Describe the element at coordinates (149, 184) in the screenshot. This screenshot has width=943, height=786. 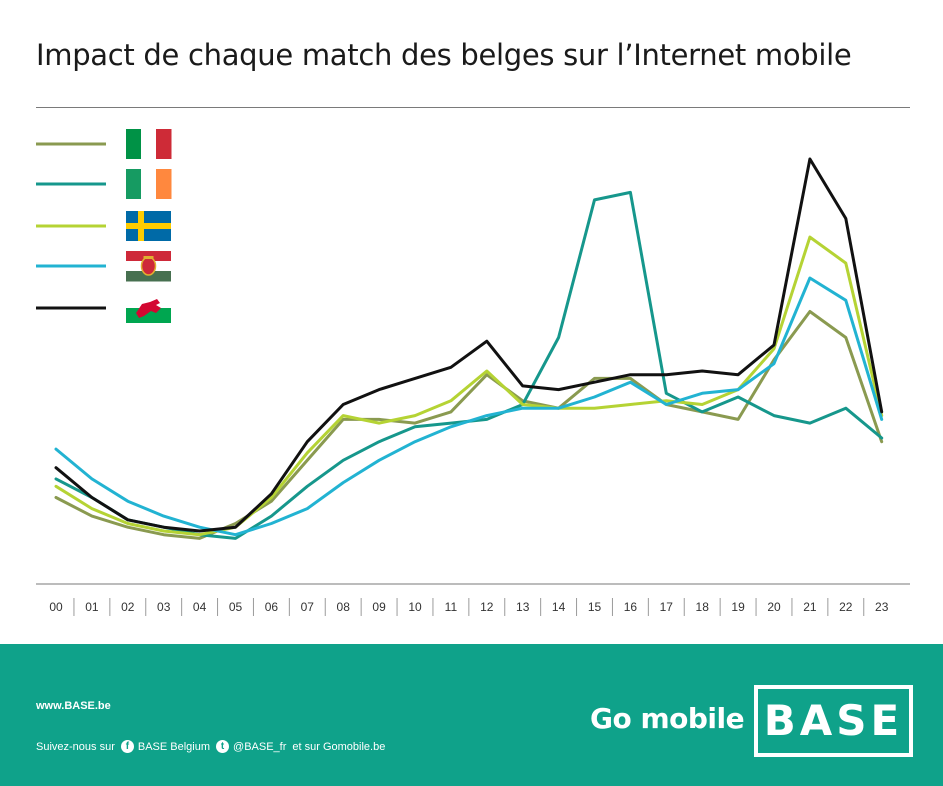
I see `ireland-flag-icon` at that location.